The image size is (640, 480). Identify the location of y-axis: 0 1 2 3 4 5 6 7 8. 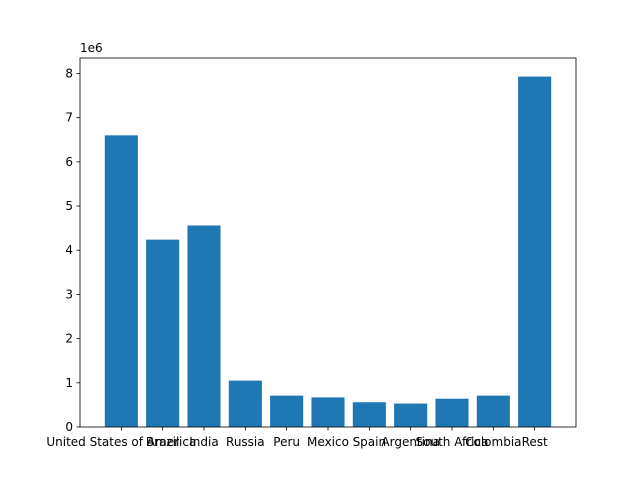
(72, 250).